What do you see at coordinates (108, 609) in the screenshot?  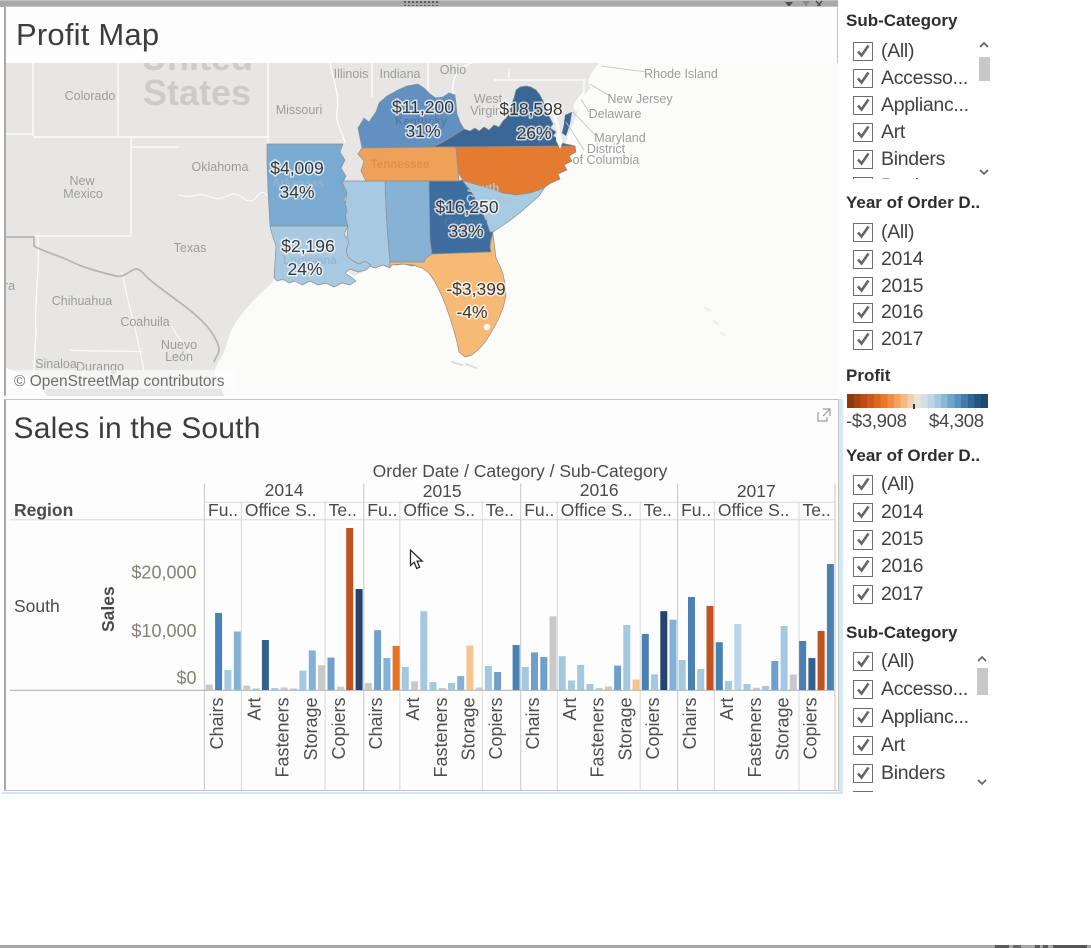 I see `svg-text: Sales` at bounding box center [108, 609].